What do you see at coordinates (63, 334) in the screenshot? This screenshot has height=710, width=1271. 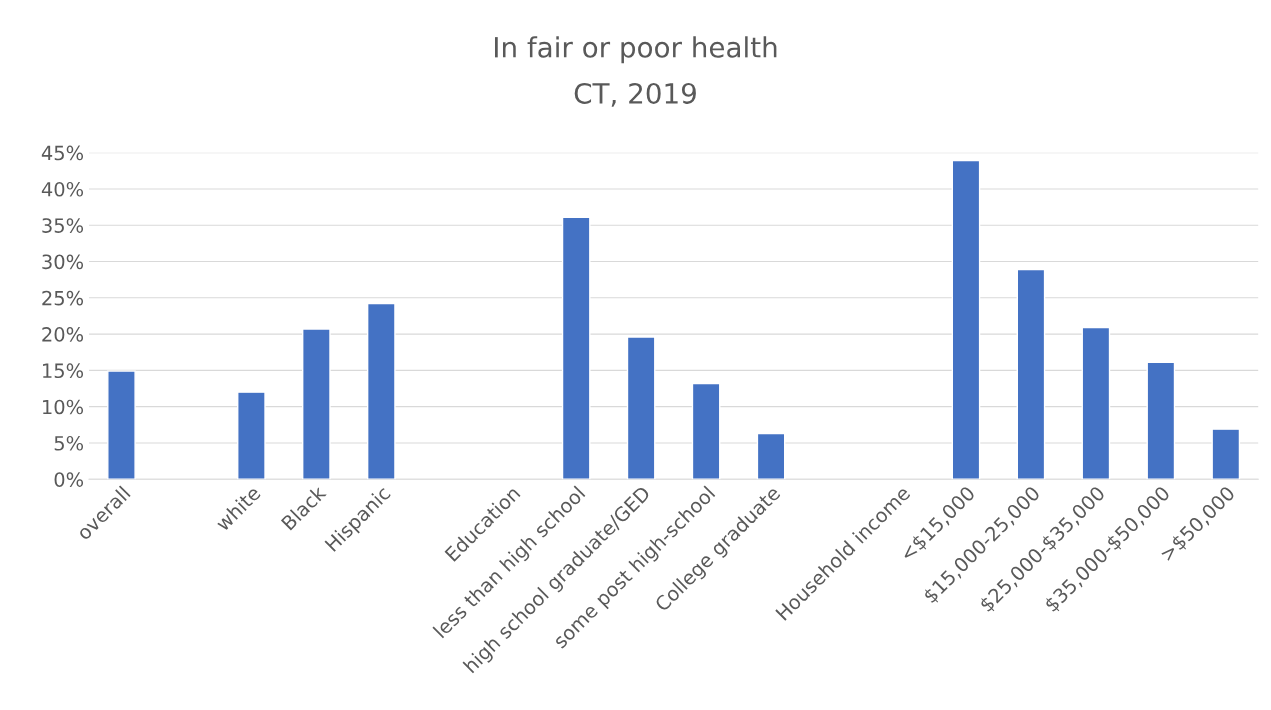 I see `y-tick-label: 20%` at bounding box center [63, 334].